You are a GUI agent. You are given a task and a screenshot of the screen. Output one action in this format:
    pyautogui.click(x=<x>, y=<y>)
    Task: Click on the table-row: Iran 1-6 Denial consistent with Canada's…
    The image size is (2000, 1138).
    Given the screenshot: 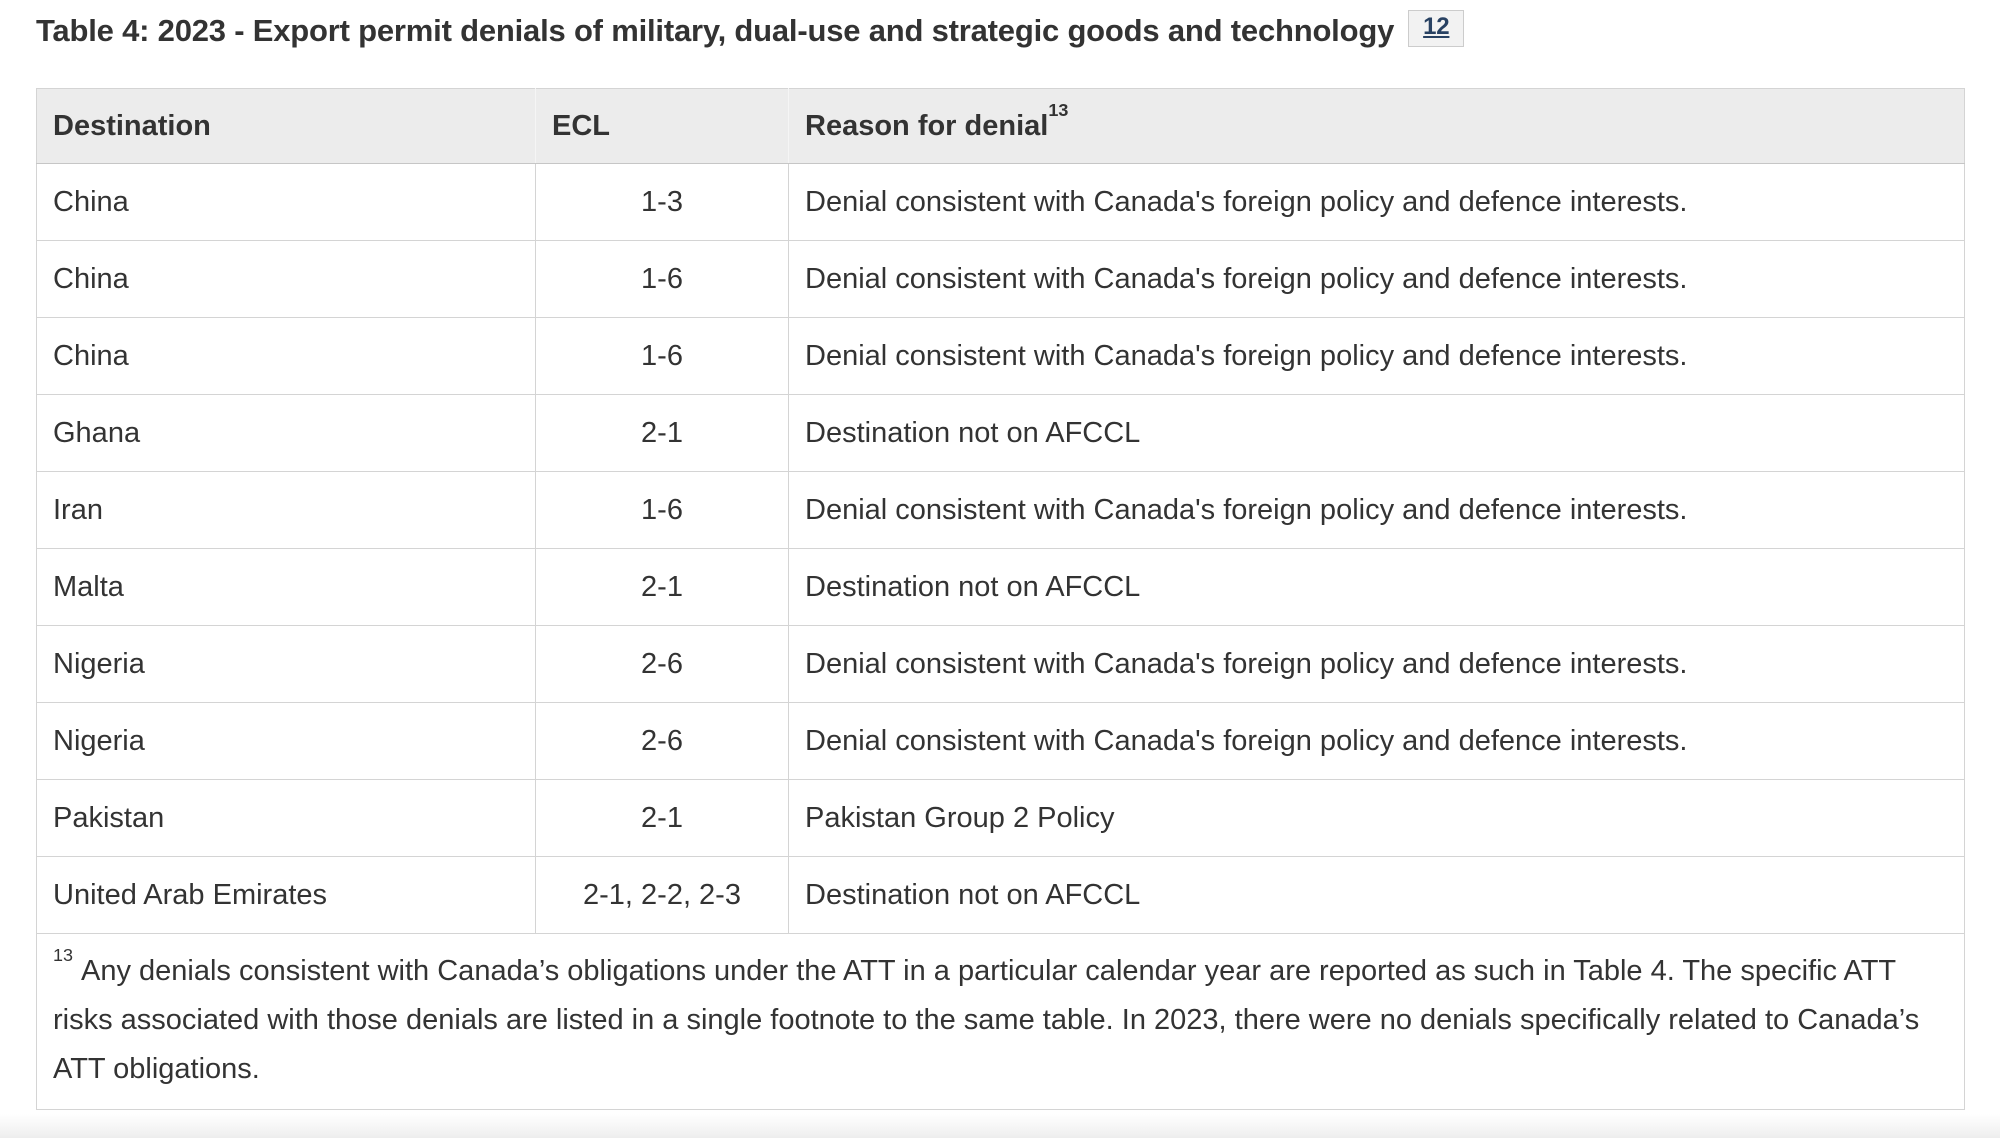 What is the action you would take?
    pyautogui.click(x=1000, y=509)
    